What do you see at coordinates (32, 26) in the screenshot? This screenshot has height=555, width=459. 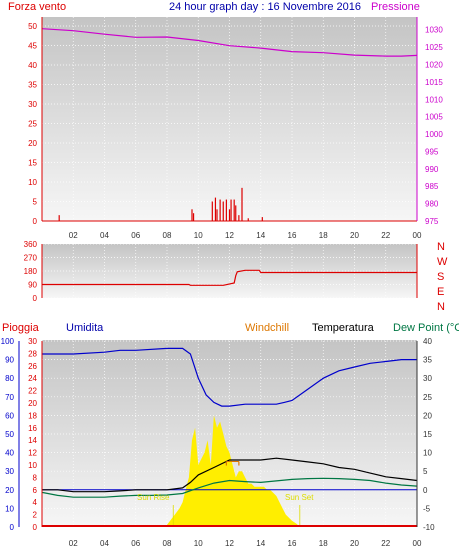 I see `wind-tick-label: 50` at bounding box center [32, 26].